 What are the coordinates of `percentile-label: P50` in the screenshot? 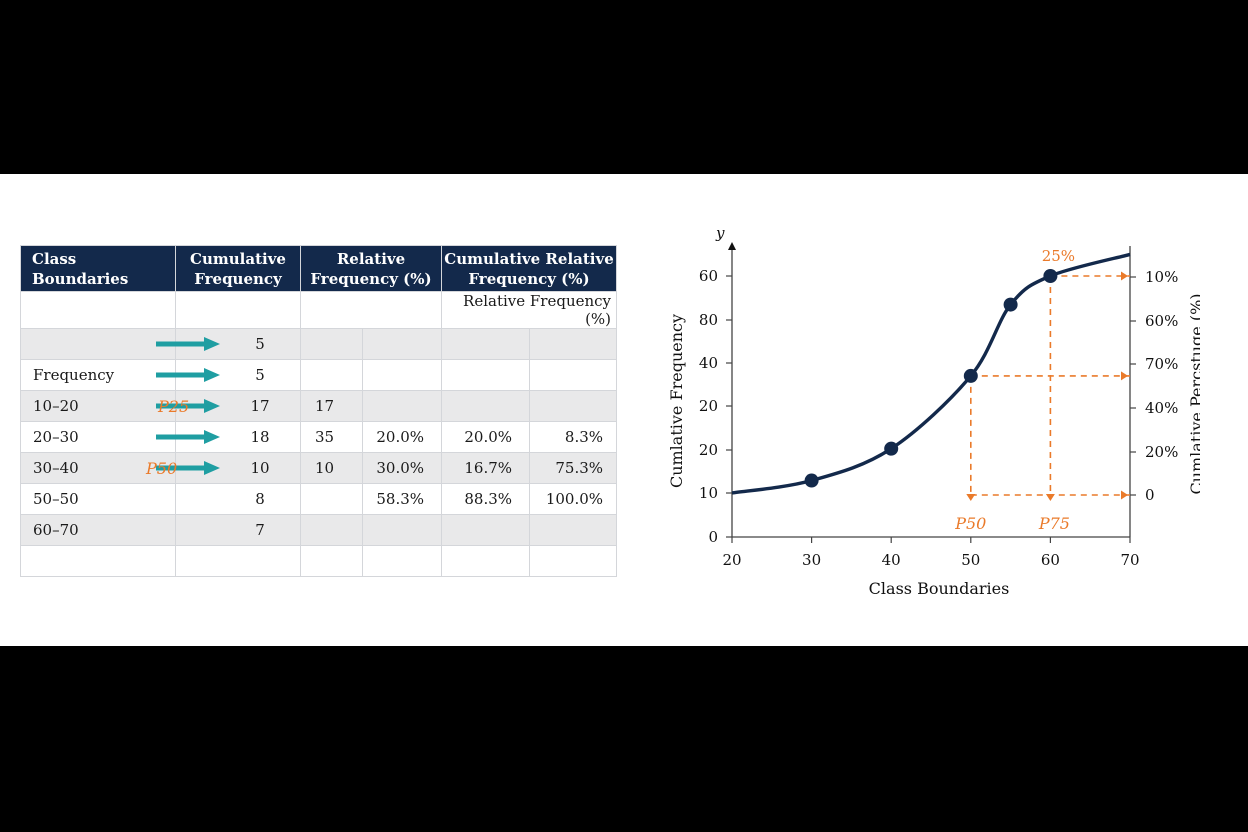 It's located at (162, 468).